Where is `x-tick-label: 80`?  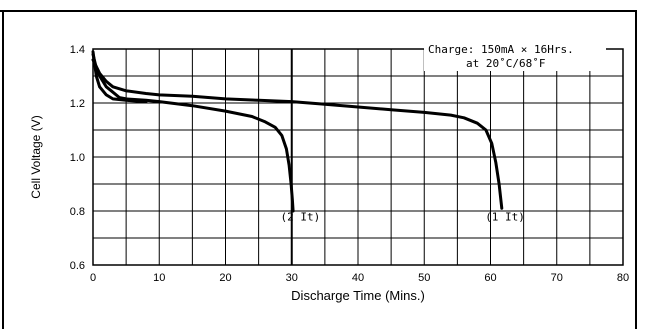 x-tick-label: 80 is located at coordinates (623, 278).